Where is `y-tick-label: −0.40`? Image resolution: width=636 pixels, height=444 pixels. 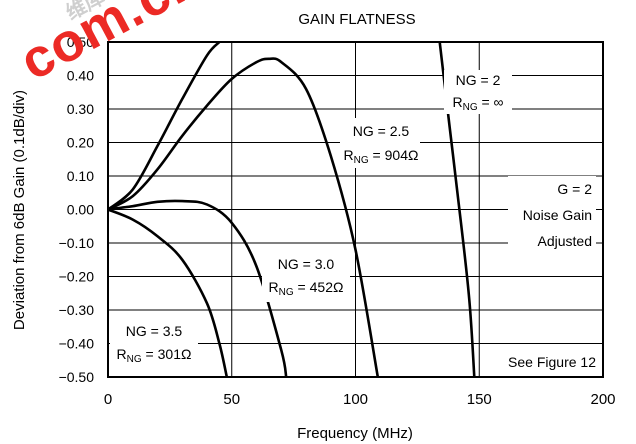 y-tick-label: −0.40 is located at coordinates (77, 344).